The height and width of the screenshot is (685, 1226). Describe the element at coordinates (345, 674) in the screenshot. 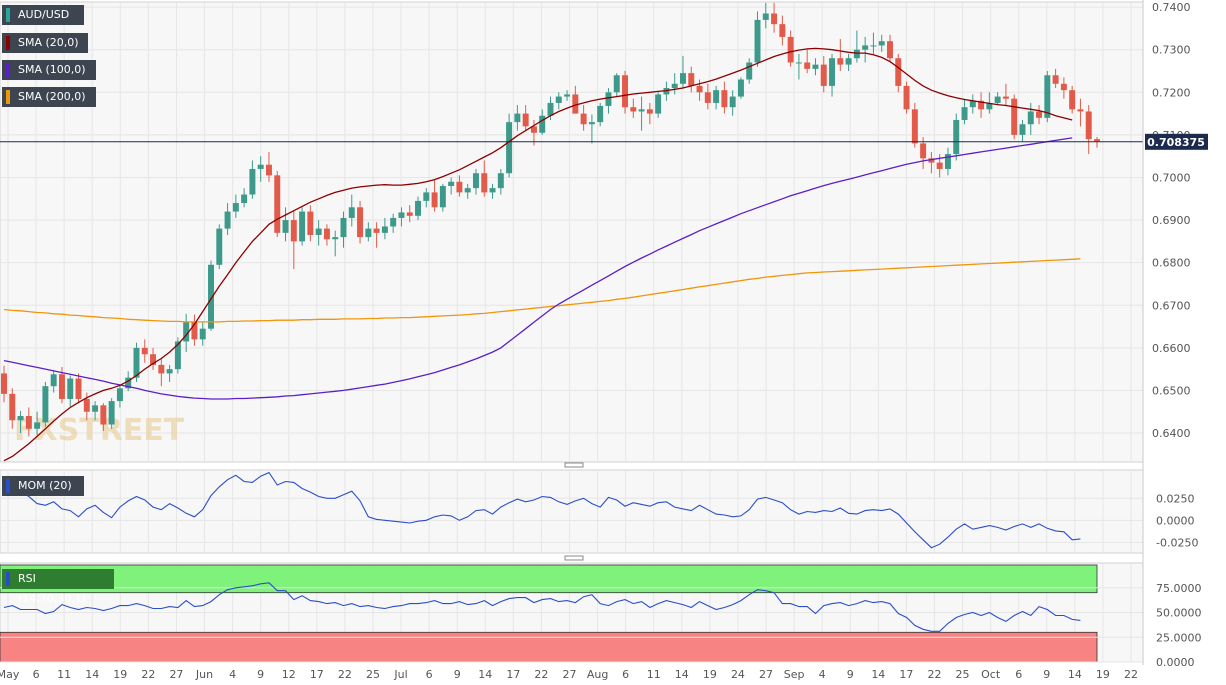

I see `x-tick-label: 22` at that location.